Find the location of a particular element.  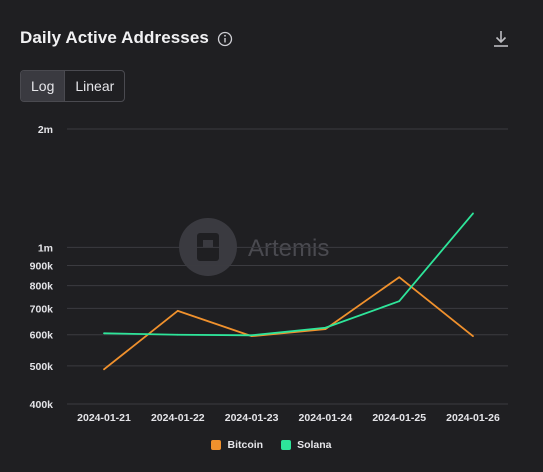

legend-swatch-bitcoin is located at coordinates (216, 445).